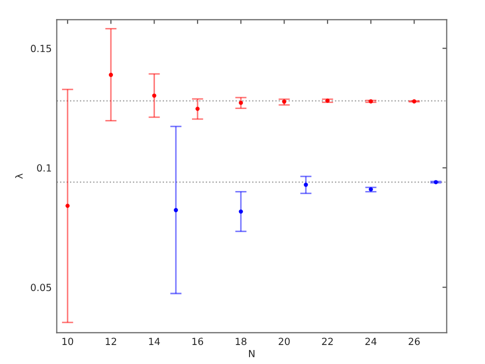 Image resolution: width=485 pixels, height=364 pixels. Describe the element at coordinates (154, 341) in the screenshot. I see `x-tick-label: 14` at that location.